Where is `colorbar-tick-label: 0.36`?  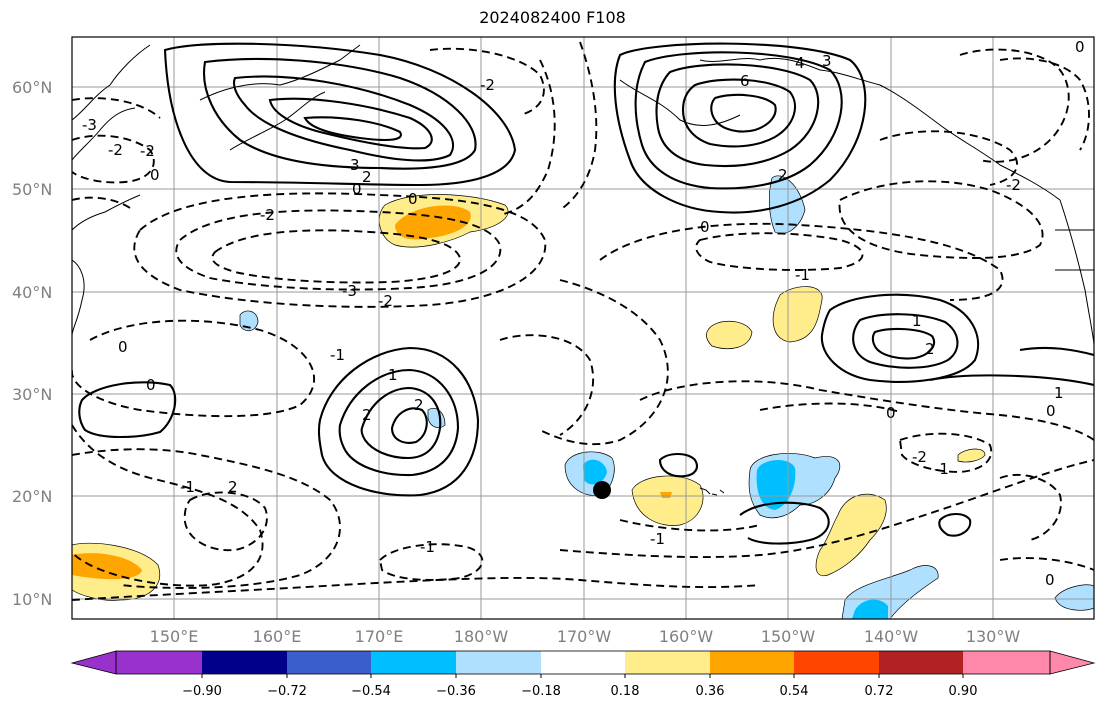 colorbar-tick-label: 0.36 is located at coordinates (710, 691).